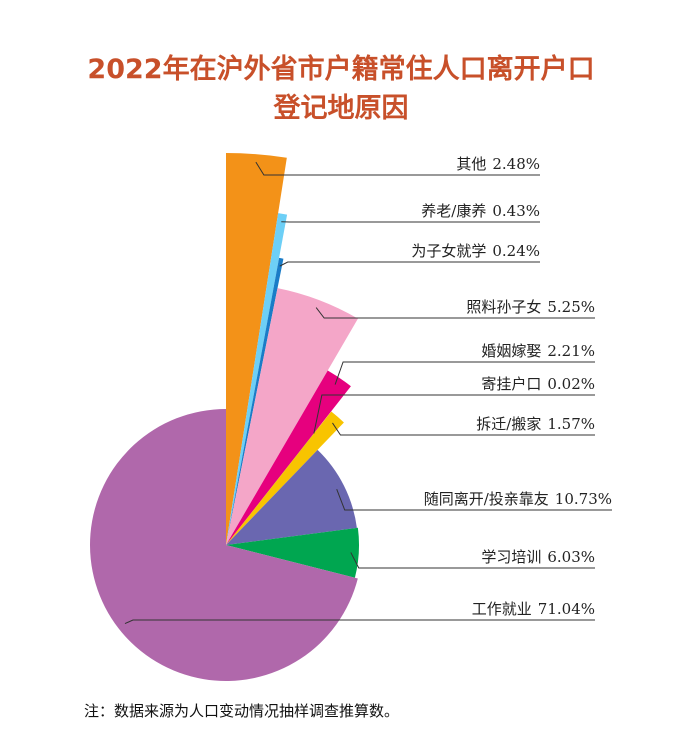  I want to click on value-label: 2.21%, so click(571, 351).